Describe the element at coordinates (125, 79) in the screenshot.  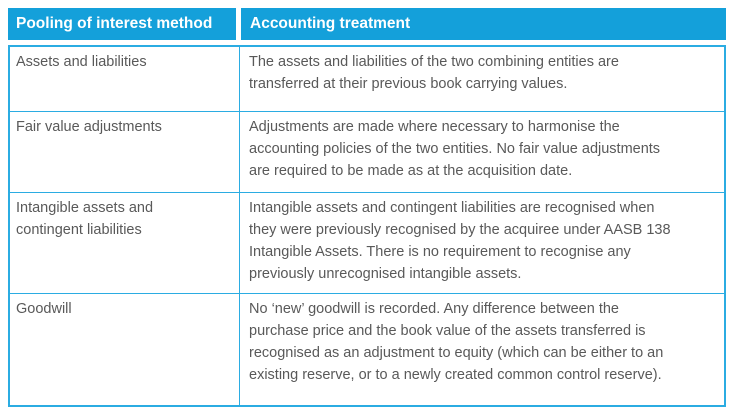
I see `cell-method: Assets and liabilities` at that location.